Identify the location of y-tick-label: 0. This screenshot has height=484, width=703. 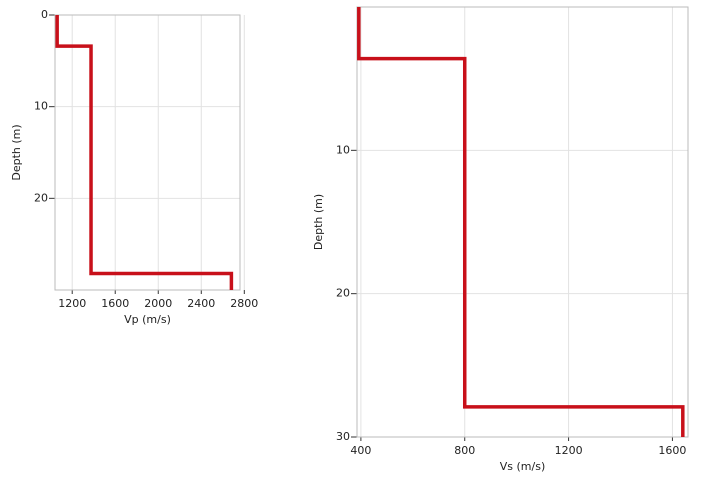
(44, 14).